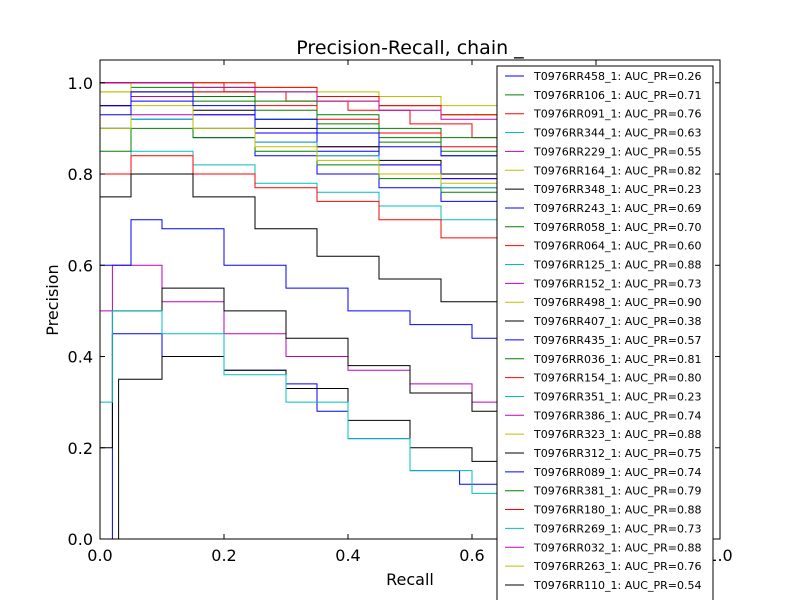 This screenshot has width=800, height=605. Describe the element at coordinates (617, 566) in the screenshot. I see `legend-entry: T0976RR263_1: AUC_PR=0.76` at that location.